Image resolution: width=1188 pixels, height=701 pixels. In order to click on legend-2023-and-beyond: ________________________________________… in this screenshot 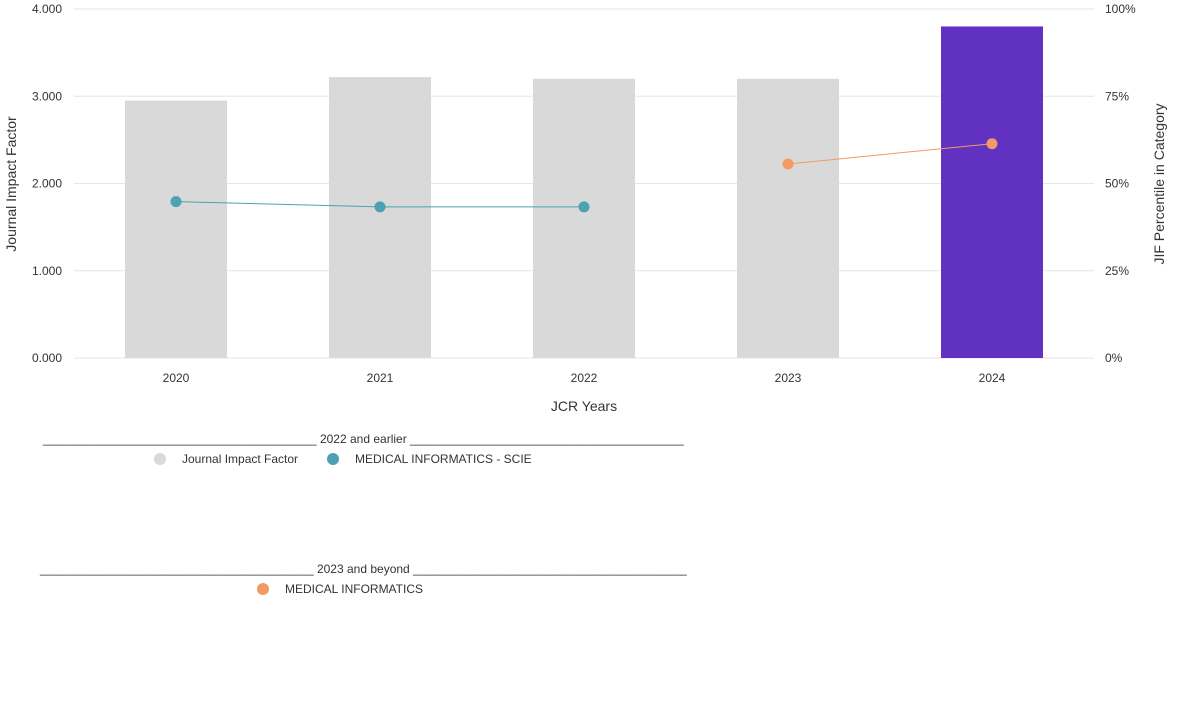, I will do `click(363, 582)`.